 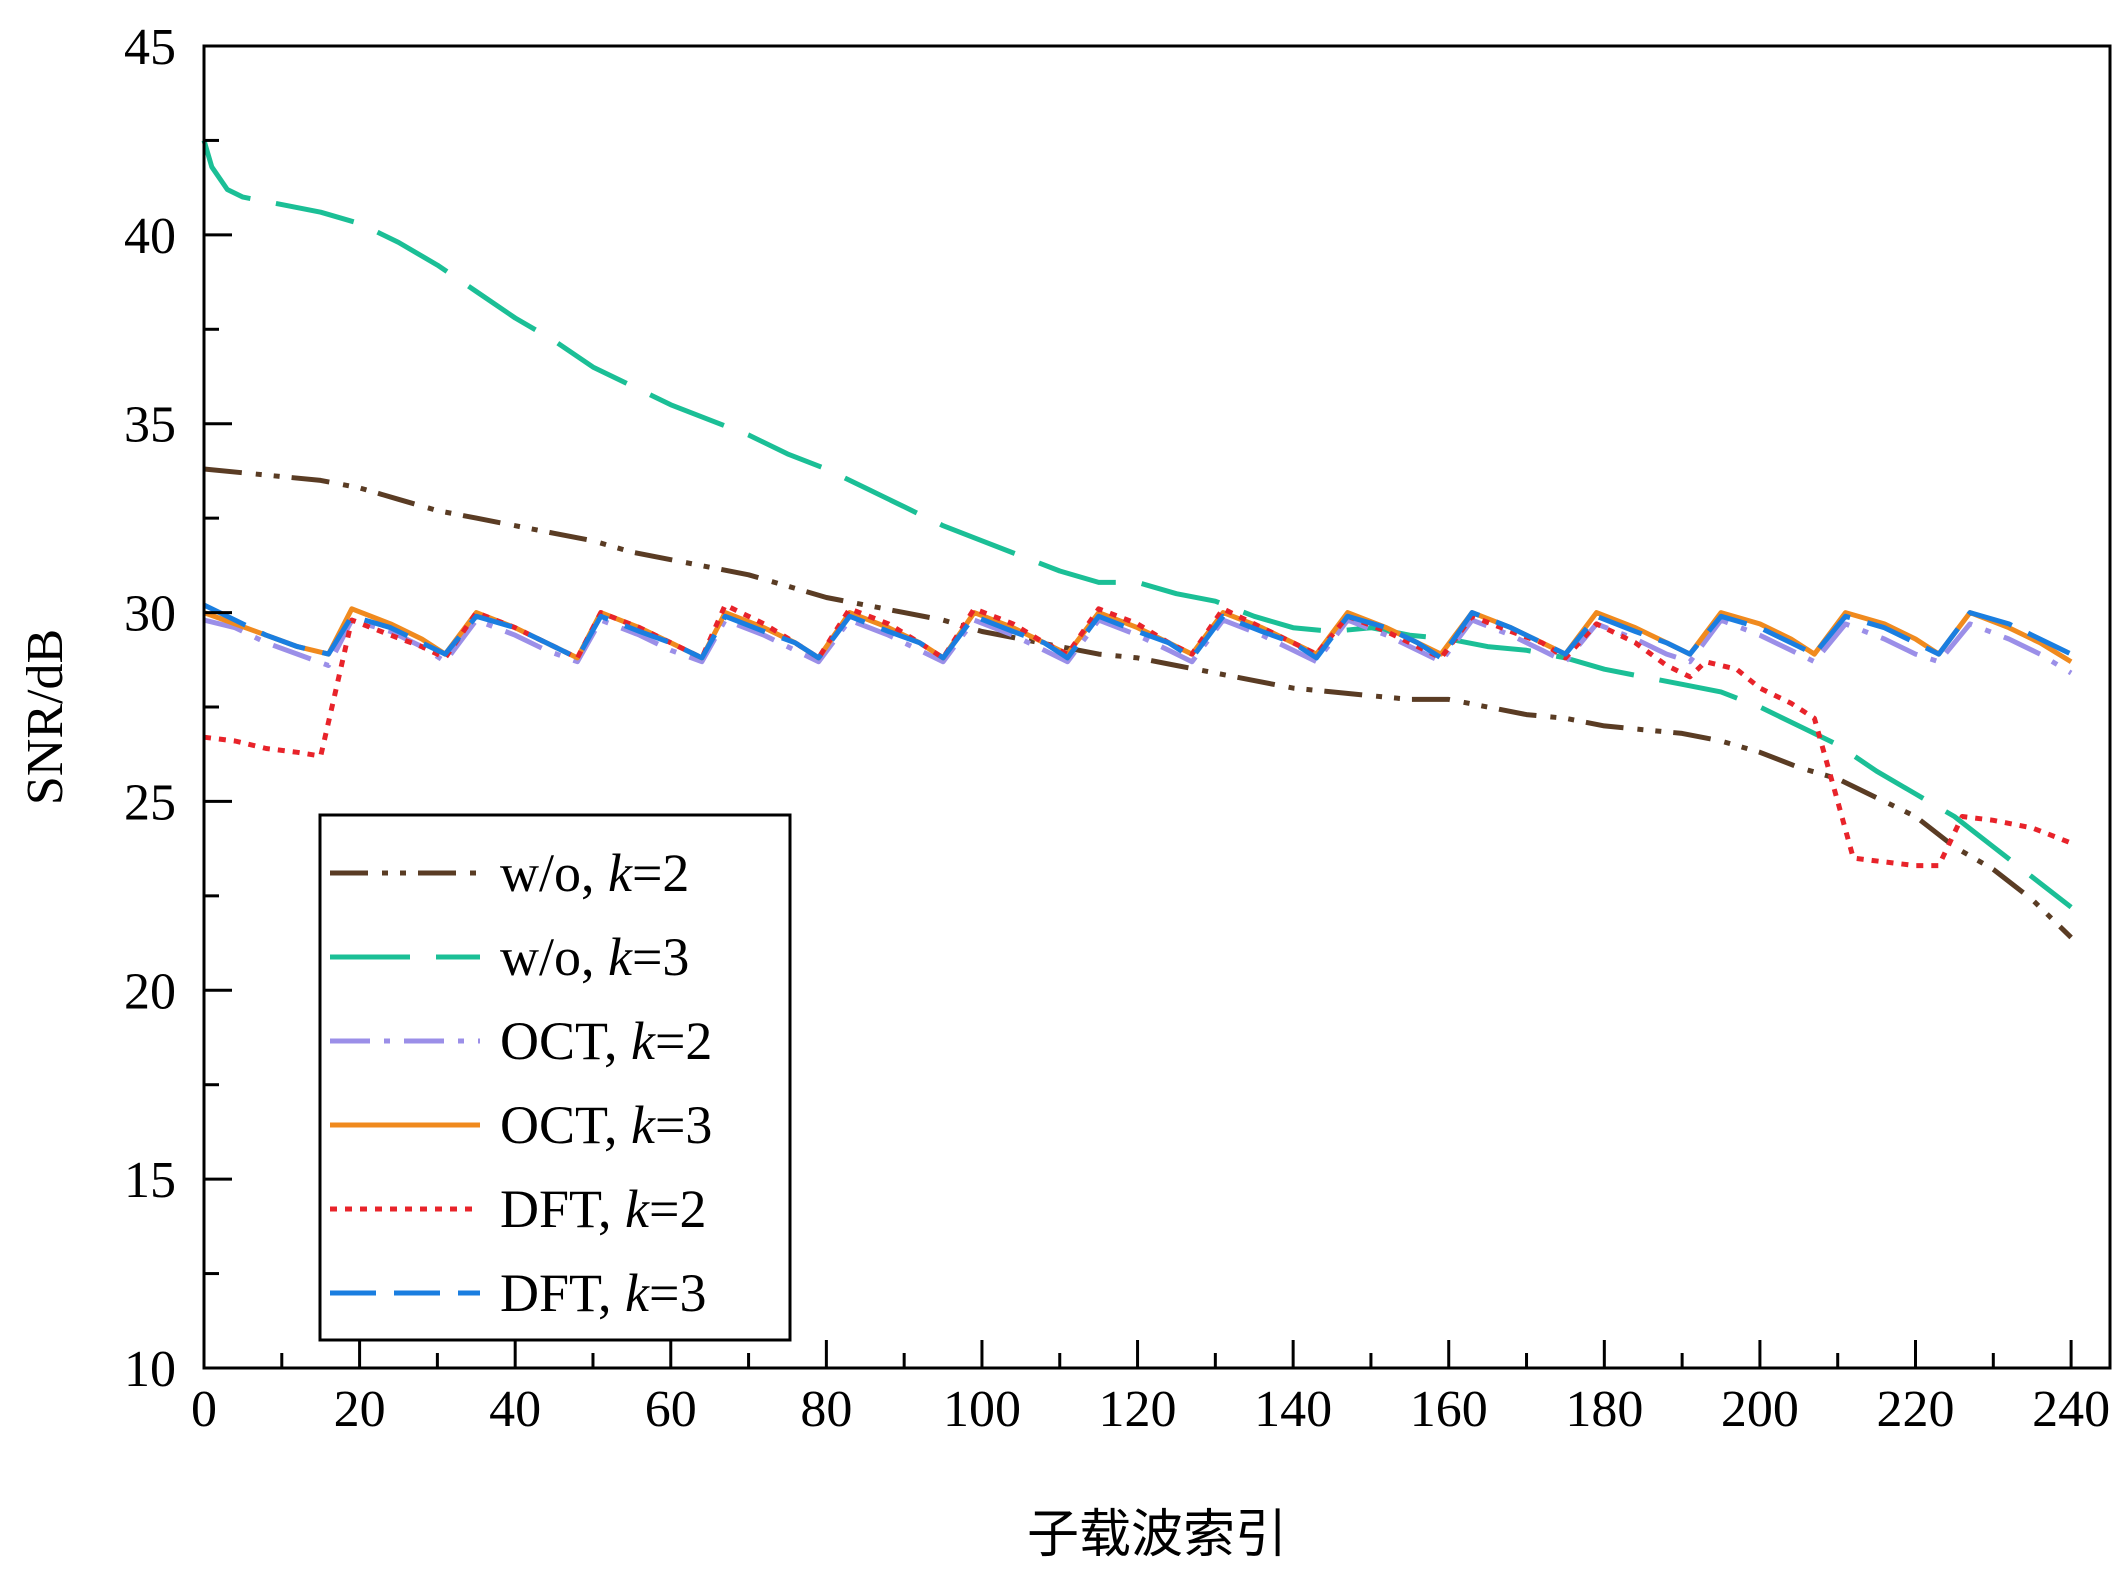 I want to click on x-tick-label: 100, so click(x=982, y=1409).